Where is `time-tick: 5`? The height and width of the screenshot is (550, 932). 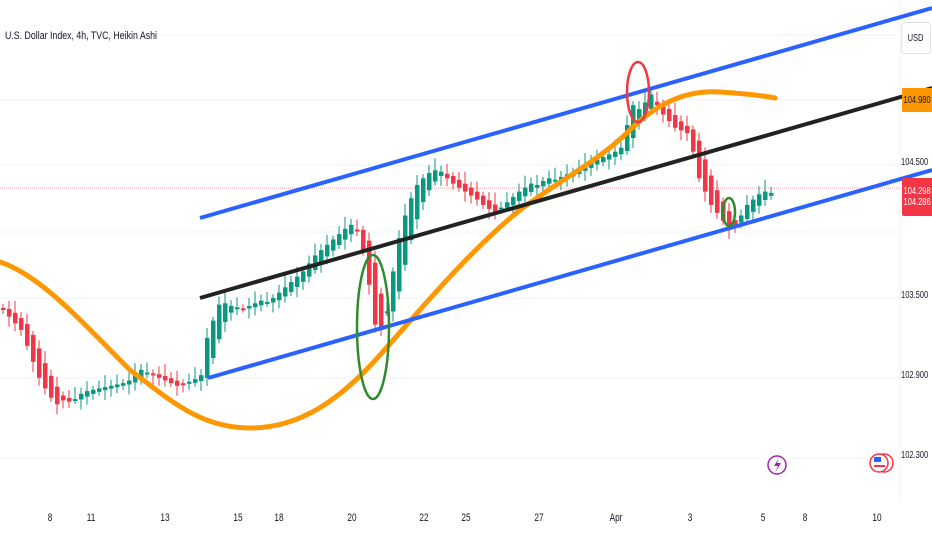
time-tick: 5 is located at coordinates (763, 518).